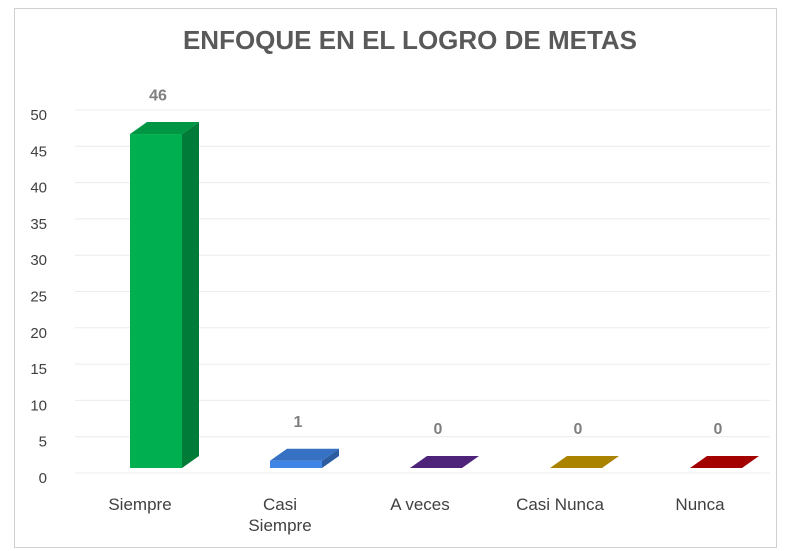 The image size is (785, 551). Describe the element at coordinates (280, 515) in the screenshot. I see `x-tick-label: Casi Siempre` at that location.